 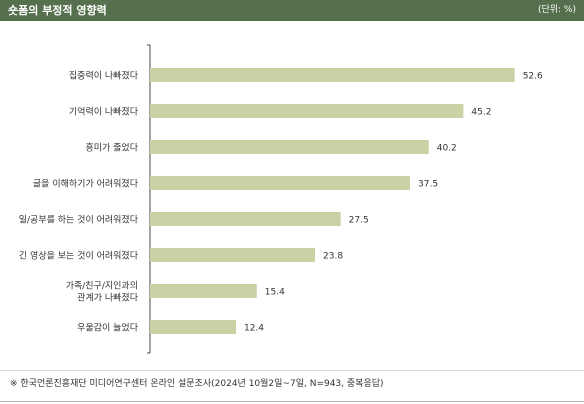 What do you see at coordinates (79, 256) in the screenshot?
I see `category-label: 긴 영상을 보는 것이 어려워졌다` at bounding box center [79, 256].